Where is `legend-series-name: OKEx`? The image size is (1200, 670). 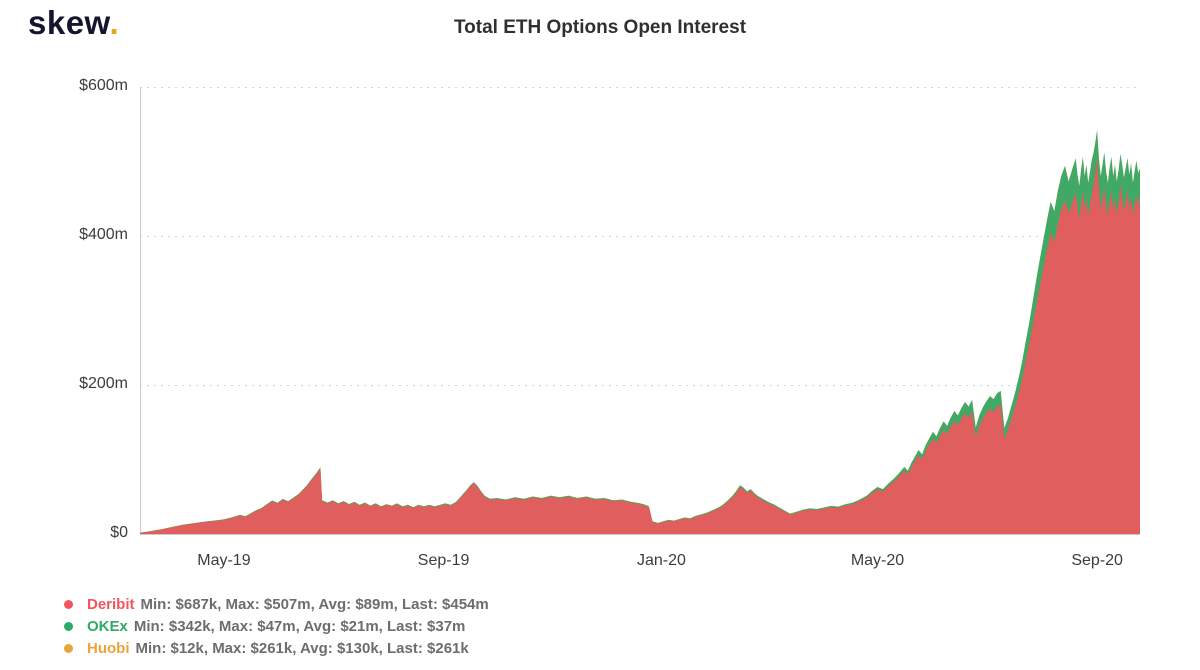 legend-series-name: OKEx is located at coordinates (107, 626).